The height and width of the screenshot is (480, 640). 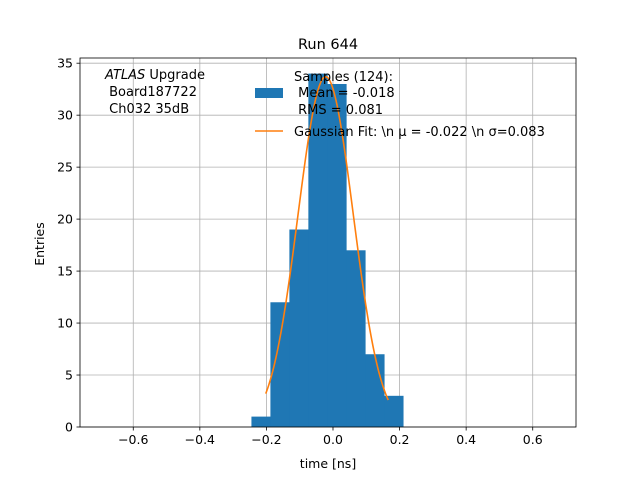 I want to click on x-tick-label: 0.2, so click(x=400, y=439).